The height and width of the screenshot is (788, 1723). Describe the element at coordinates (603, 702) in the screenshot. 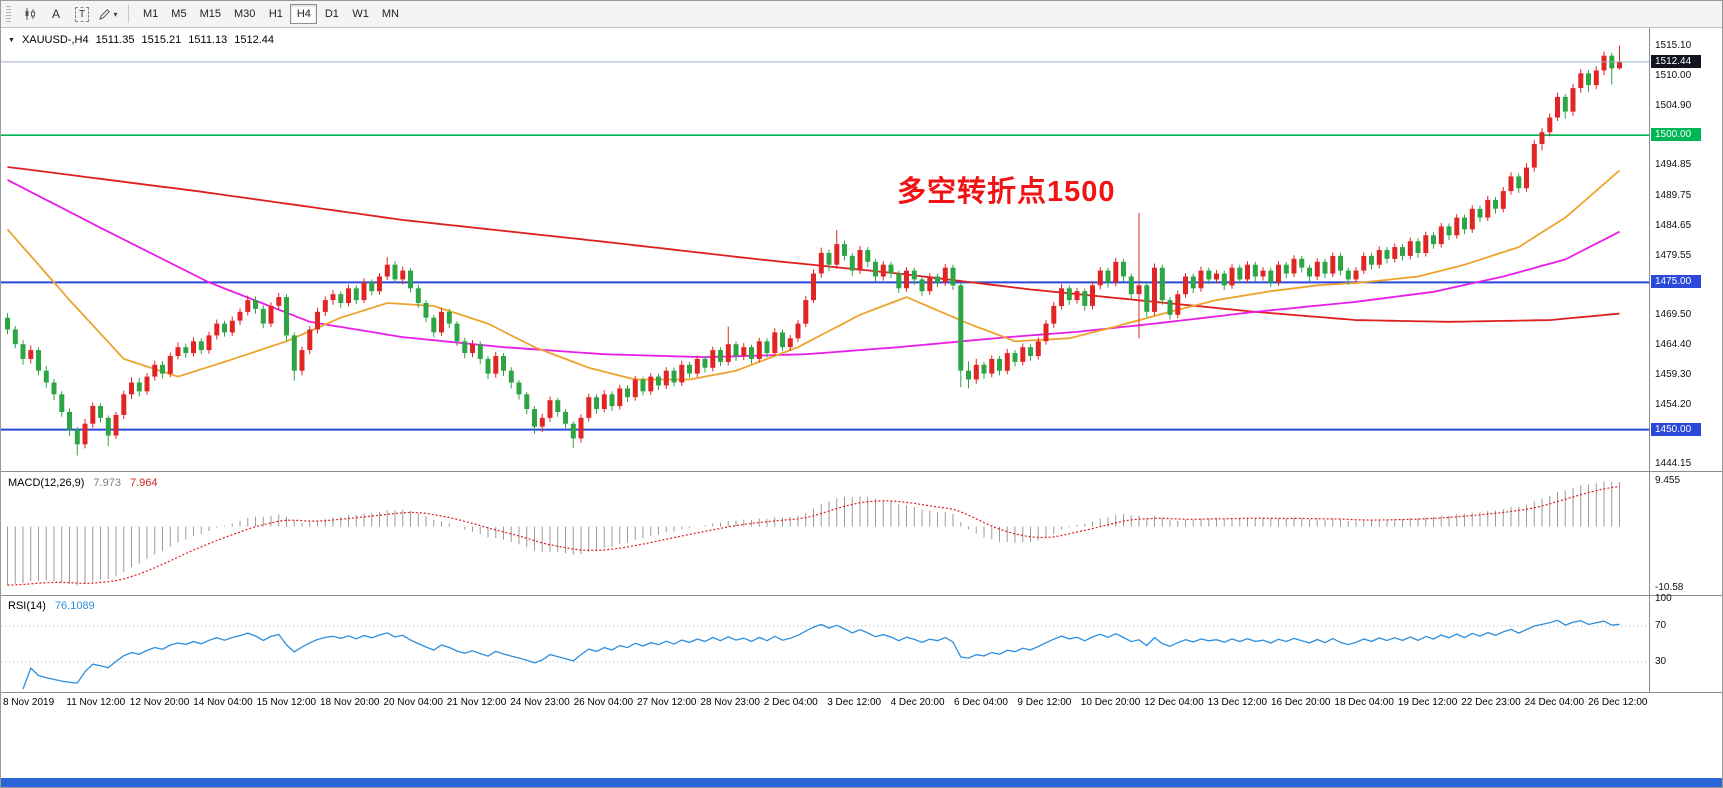

I see `time-label: 26 Nov 04:00` at that location.